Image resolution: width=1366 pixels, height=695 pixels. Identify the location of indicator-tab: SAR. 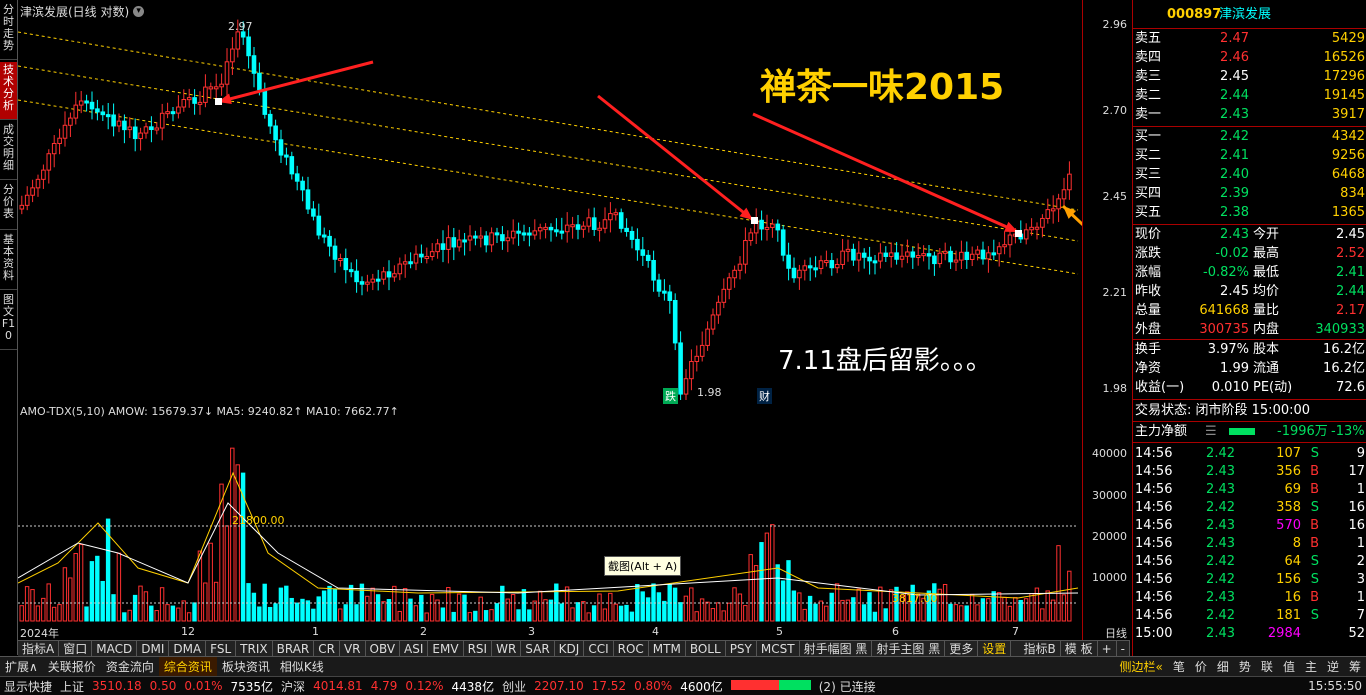
(538, 649).